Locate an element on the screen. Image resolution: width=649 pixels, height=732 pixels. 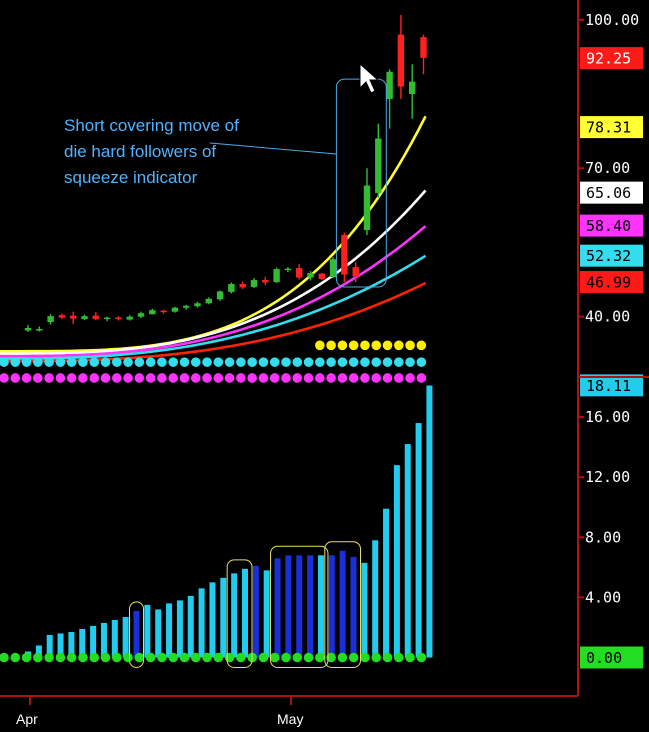
price-tag-label: 92.25 is located at coordinates (608, 59).